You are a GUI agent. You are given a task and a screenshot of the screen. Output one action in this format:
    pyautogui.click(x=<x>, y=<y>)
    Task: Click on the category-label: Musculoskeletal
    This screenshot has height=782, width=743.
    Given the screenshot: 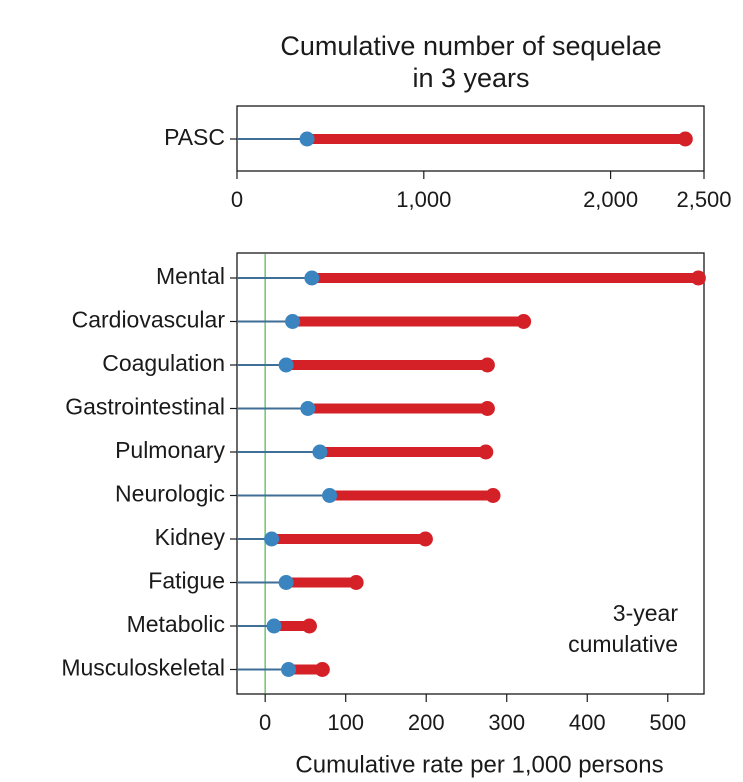 What is the action you would take?
    pyautogui.click(x=143, y=668)
    